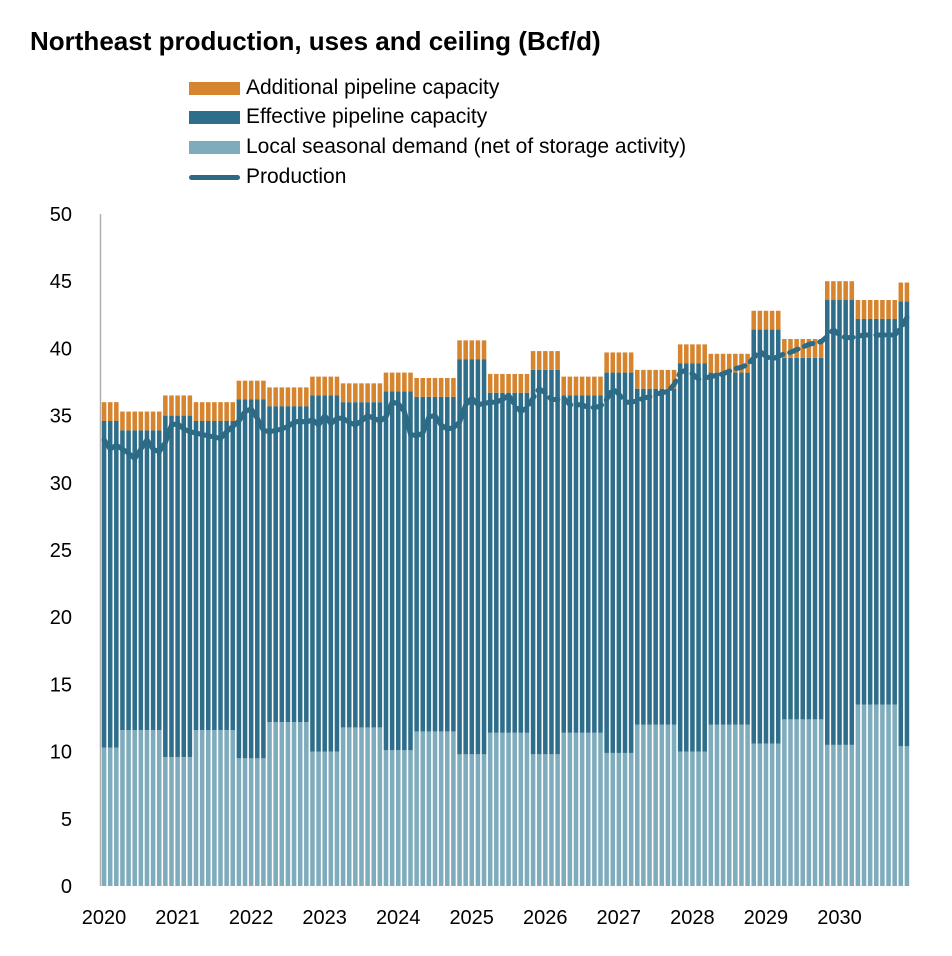 The height and width of the screenshot is (956, 952). I want to click on legend-item-additional: Additional pipeline capacity, so click(344, 88).